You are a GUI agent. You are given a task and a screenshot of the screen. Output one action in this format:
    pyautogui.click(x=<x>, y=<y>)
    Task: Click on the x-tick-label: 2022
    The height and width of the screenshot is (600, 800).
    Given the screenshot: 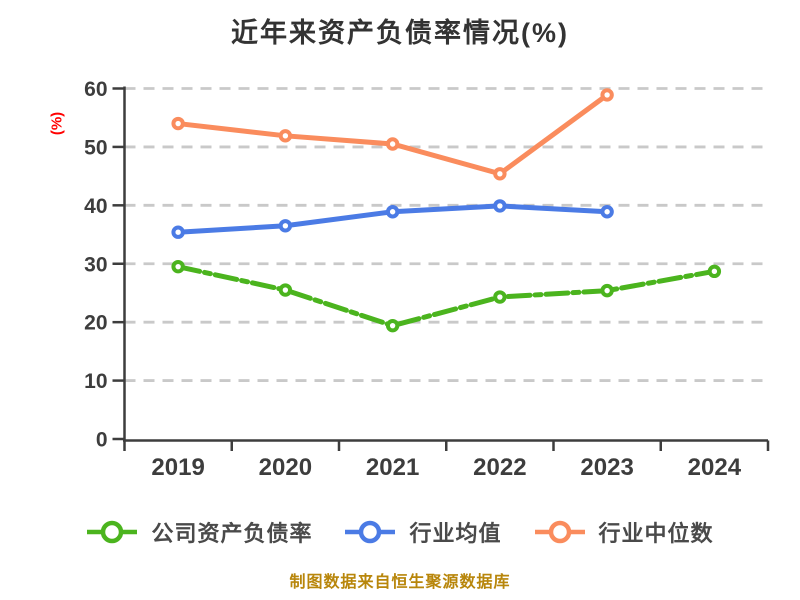 What is the action you would take?
    pyautogui.click(x=499, y=467)
    